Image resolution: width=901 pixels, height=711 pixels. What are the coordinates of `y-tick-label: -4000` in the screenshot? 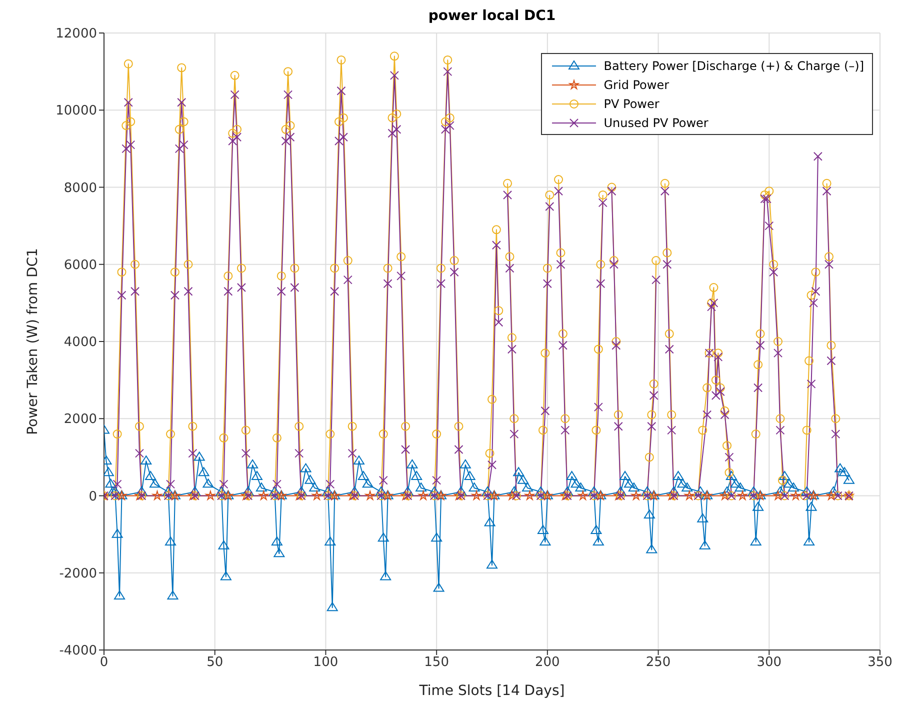 It's located at (78, 651).